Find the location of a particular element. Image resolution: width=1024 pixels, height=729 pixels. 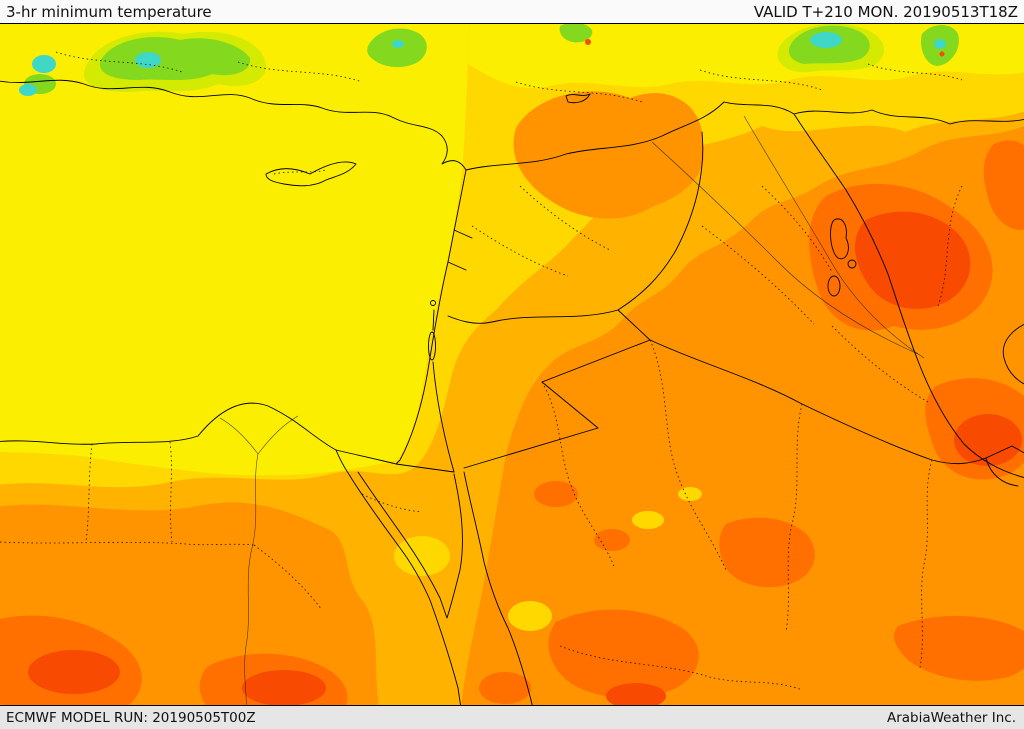

temp-zone-deep-se-corner is located at coordinates (958, 648).